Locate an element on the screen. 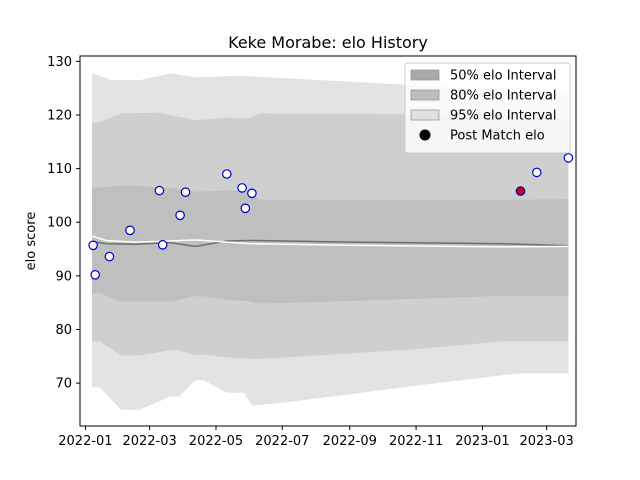  y-axis-ticks: 70 80 90 100 110 120 130 is located at coordinates (63, 223).